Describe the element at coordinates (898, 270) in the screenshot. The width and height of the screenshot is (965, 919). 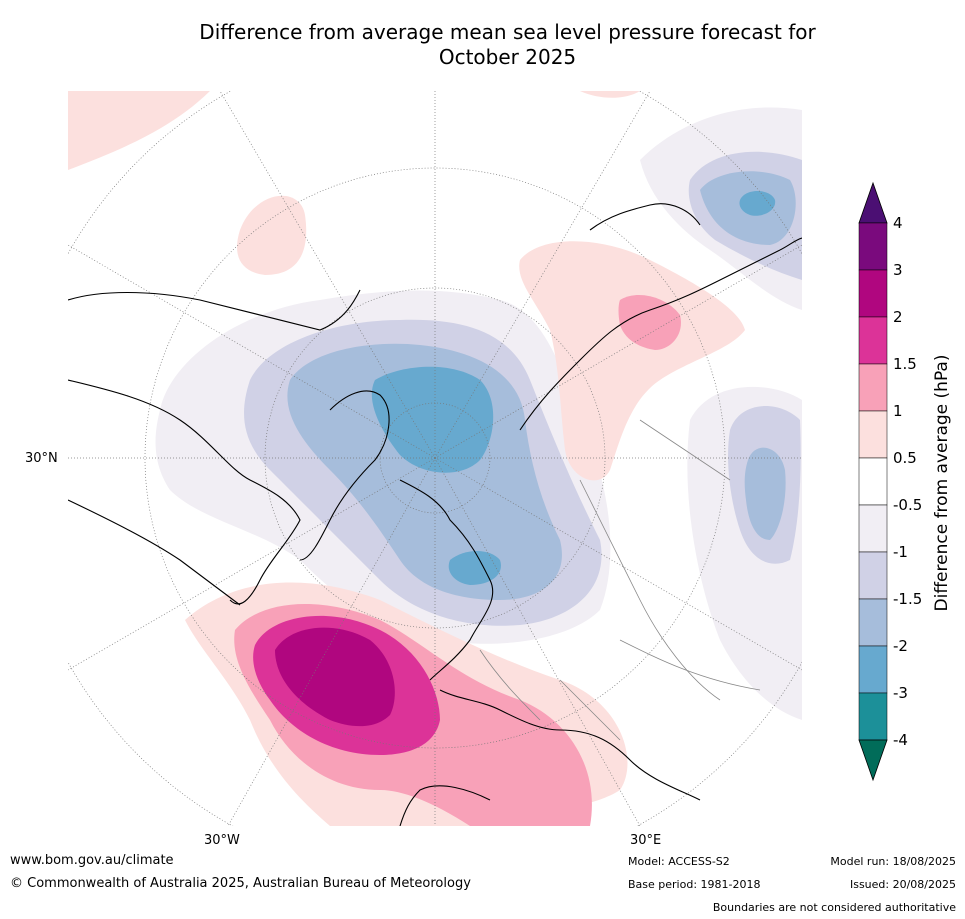
I see `colorbar-tick-label: 3` at that location.